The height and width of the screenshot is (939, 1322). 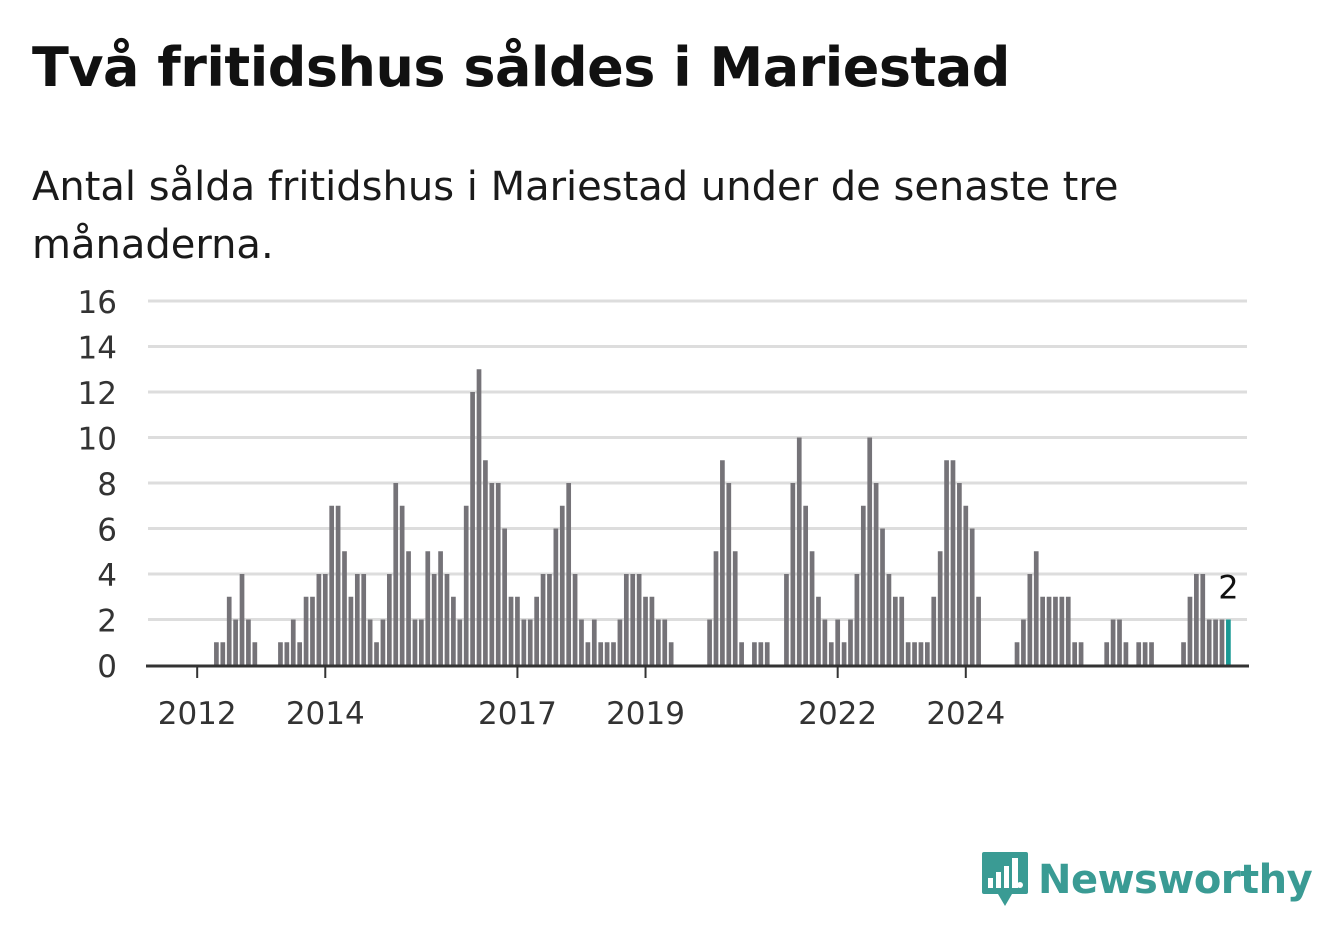 What do you see at coordinates (517, 714) in the screenshot?
I see `x-tick-label: 2017` at bounding box center [517, 714].